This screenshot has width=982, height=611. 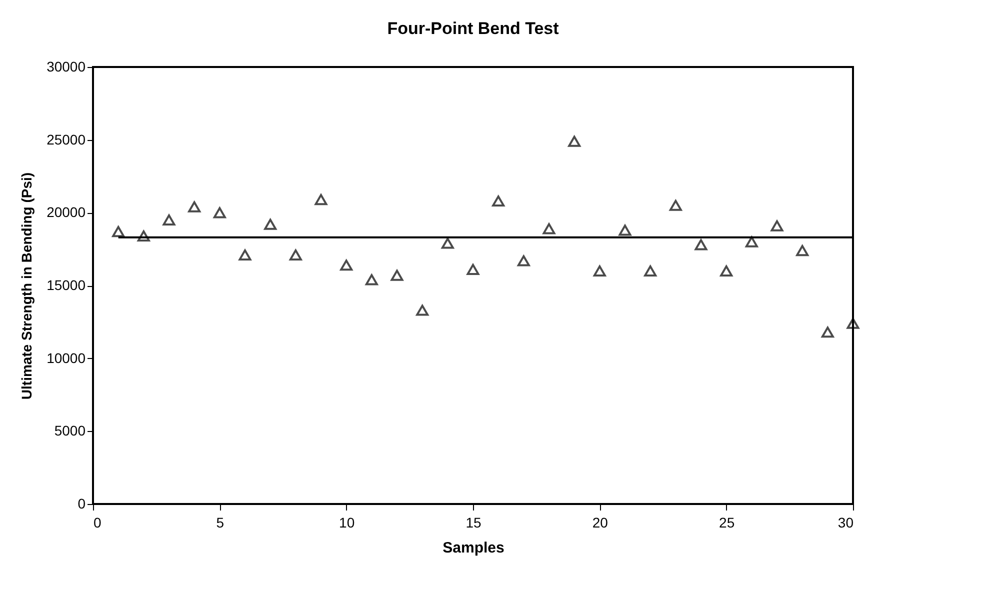 What do you see at coordinates (846, 522) in the screenshot?
I see `x-tick-label: 30` at bounding box center [846, 522].